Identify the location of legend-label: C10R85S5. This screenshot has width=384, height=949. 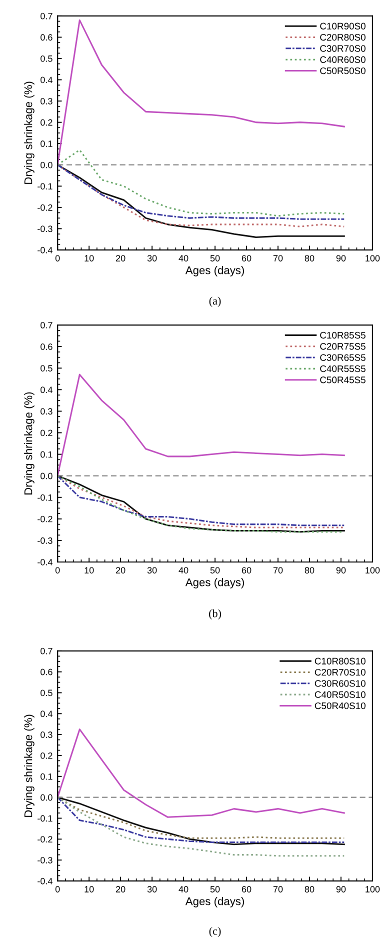
(343, 335).